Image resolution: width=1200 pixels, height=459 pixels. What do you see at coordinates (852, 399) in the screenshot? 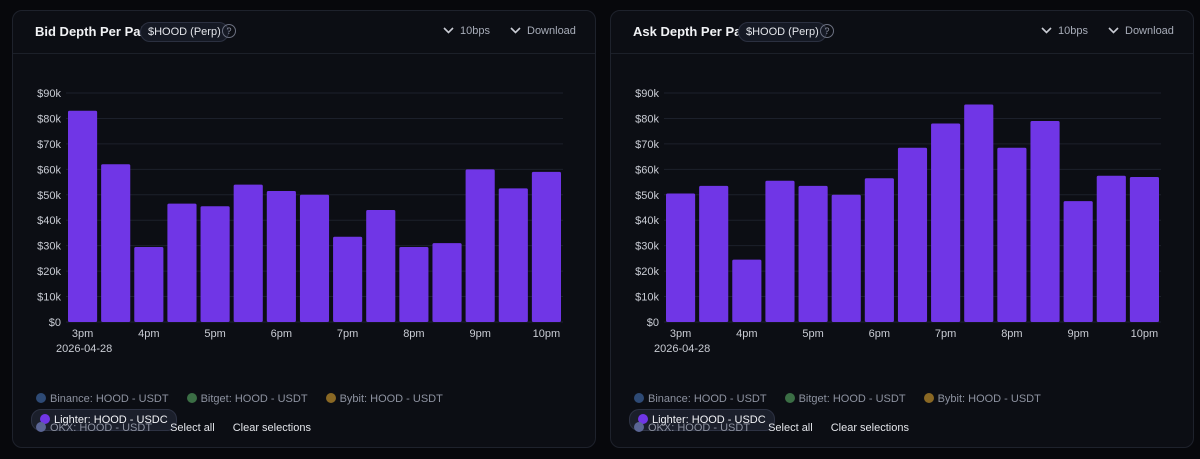
I see `legend-label: Bitget: HOOD - USDT` at bounding box center [852, 399].